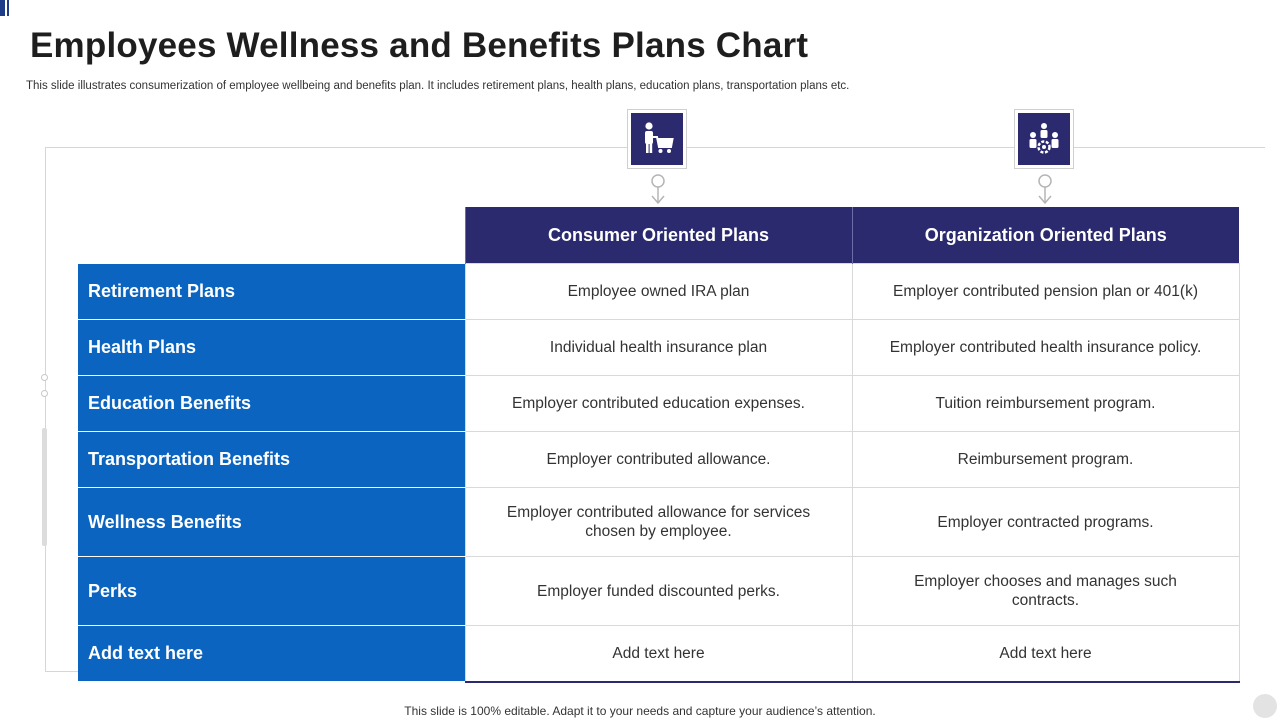 The image size is (1280, 720). I want to click on row-label: Wellness Benefits, so click(271, 522).